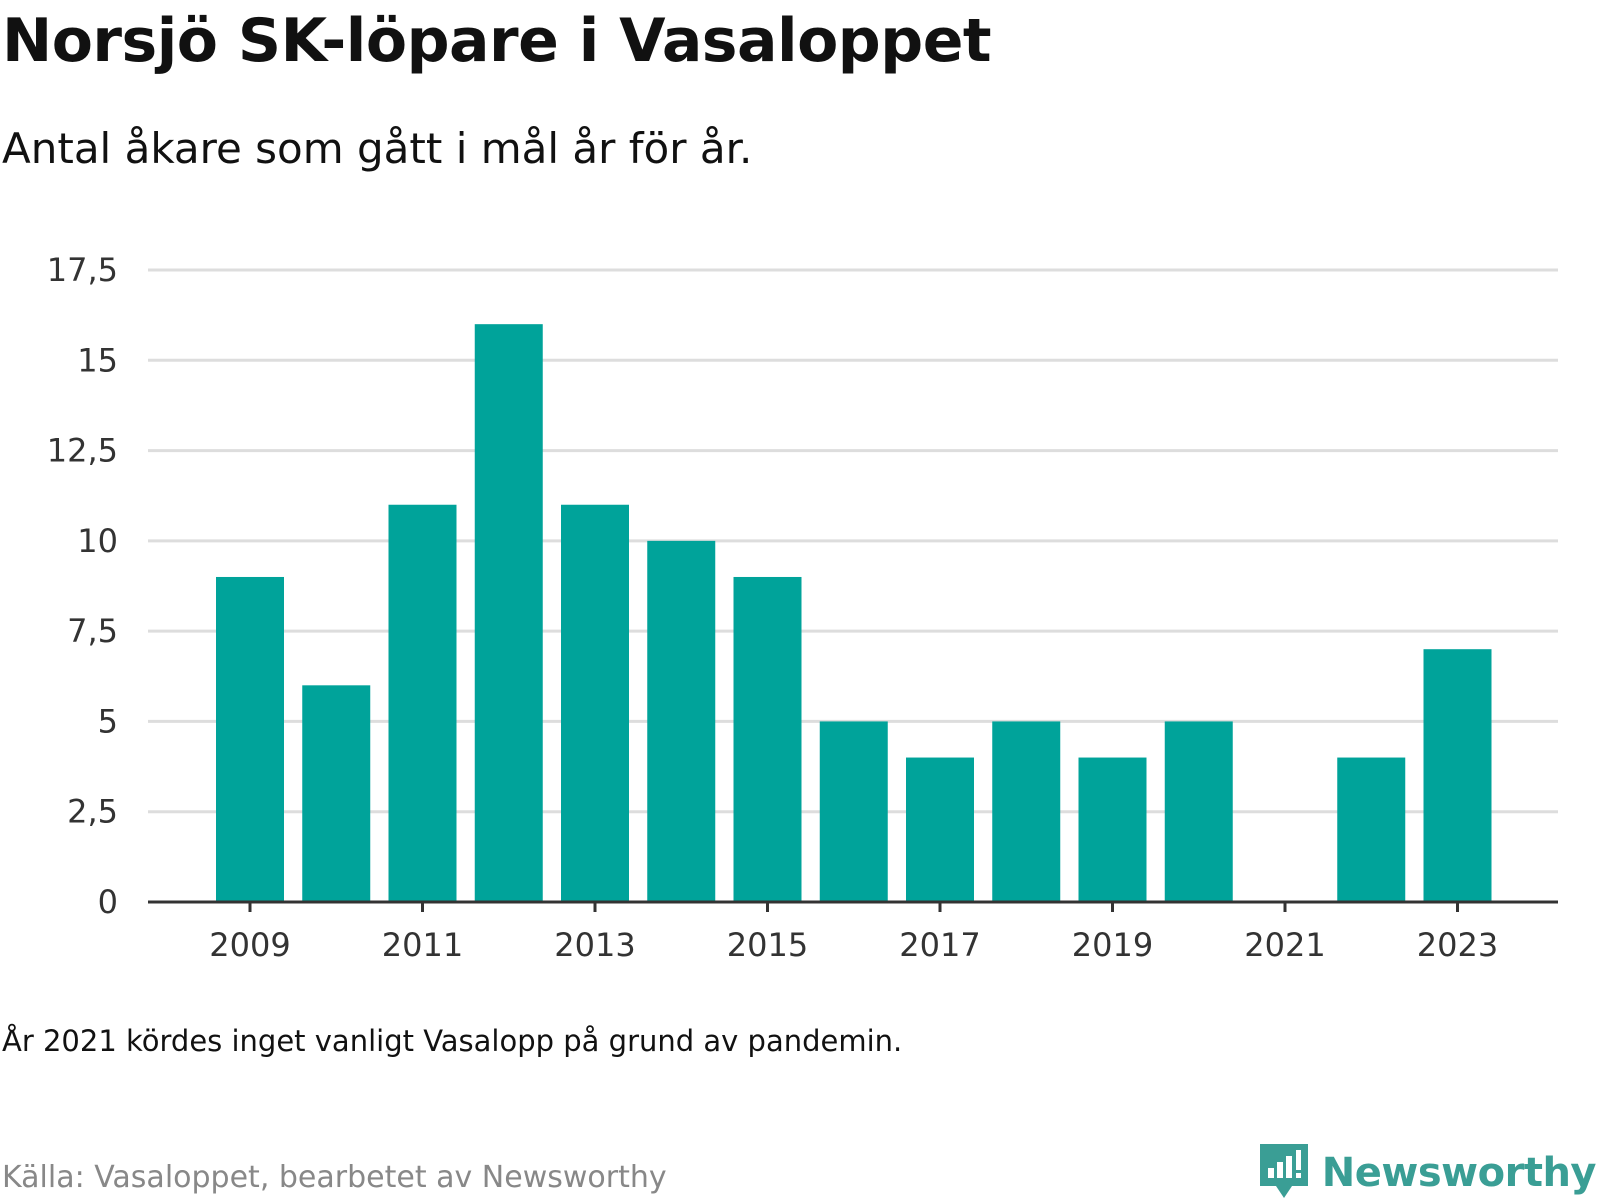 This screenshot has width=1600, height=1204. Describe the element at coordinates (92, 631) in the screenshot. I see `y-tick-label: 7,5` at that location.